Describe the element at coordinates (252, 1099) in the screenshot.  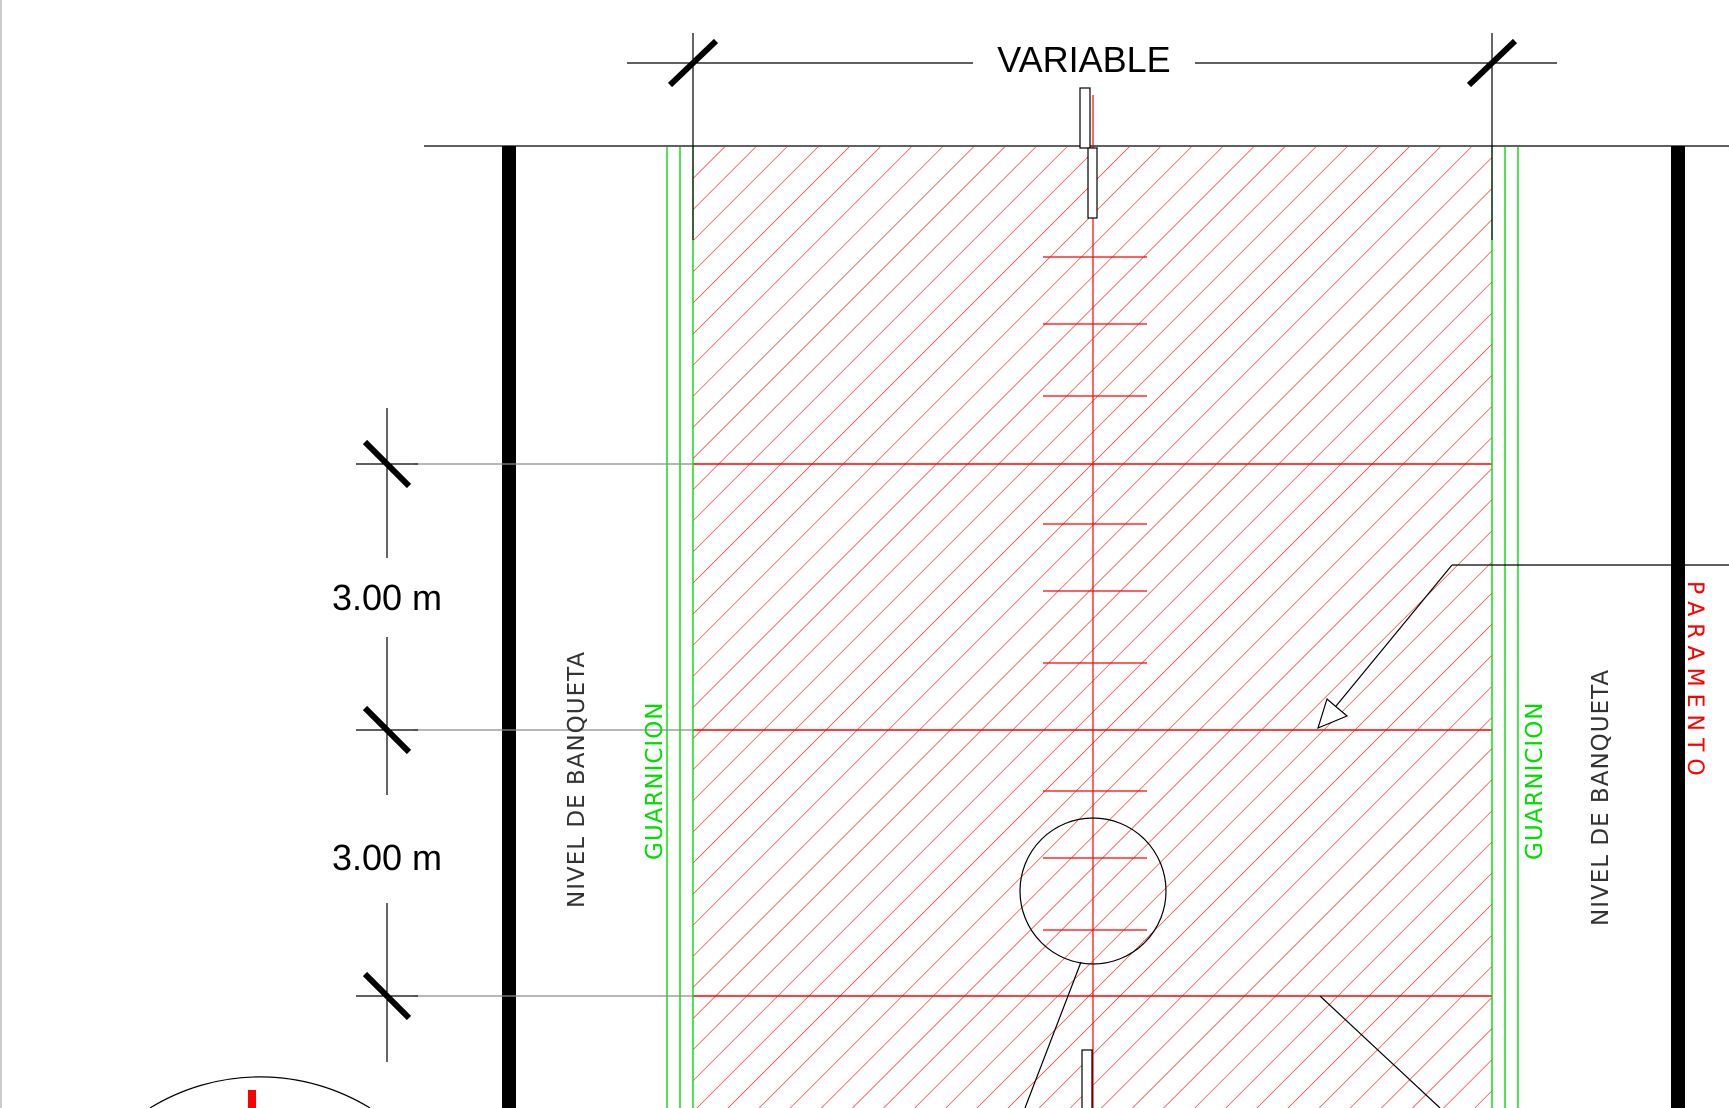
I see `north-symbol-red-mark` at that location.